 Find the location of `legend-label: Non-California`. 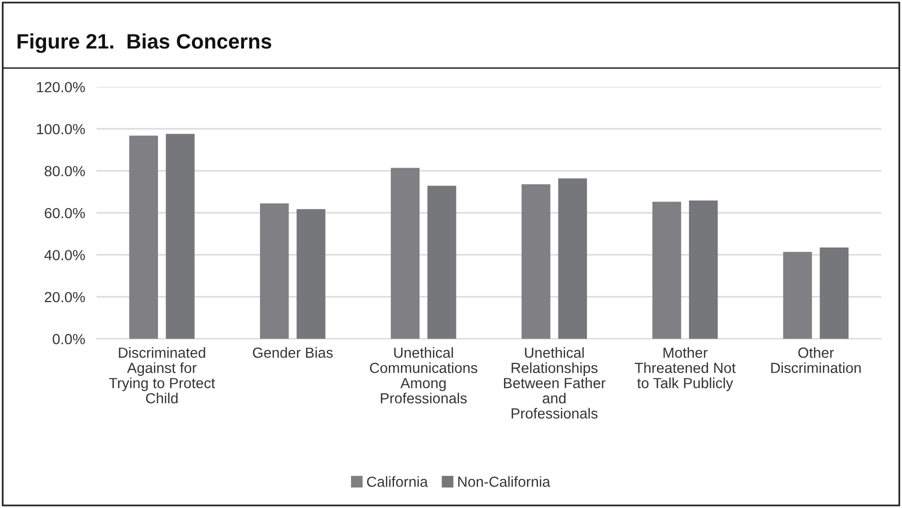

legend-label: Non-California is located at coordinates (504, 481).